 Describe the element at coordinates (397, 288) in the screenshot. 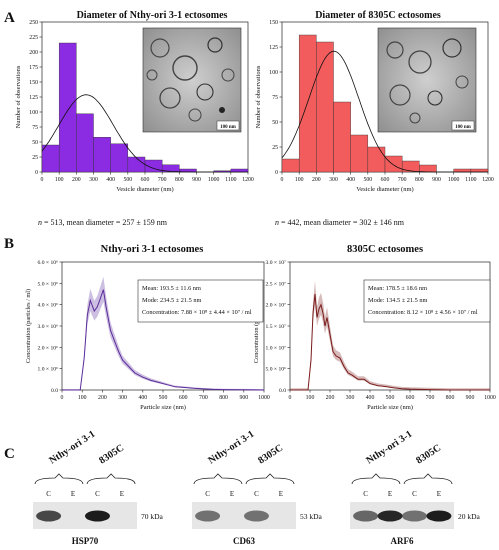

I see `nta-right-mean: Mean: 178.5 ± 18.6 nm` at that location.